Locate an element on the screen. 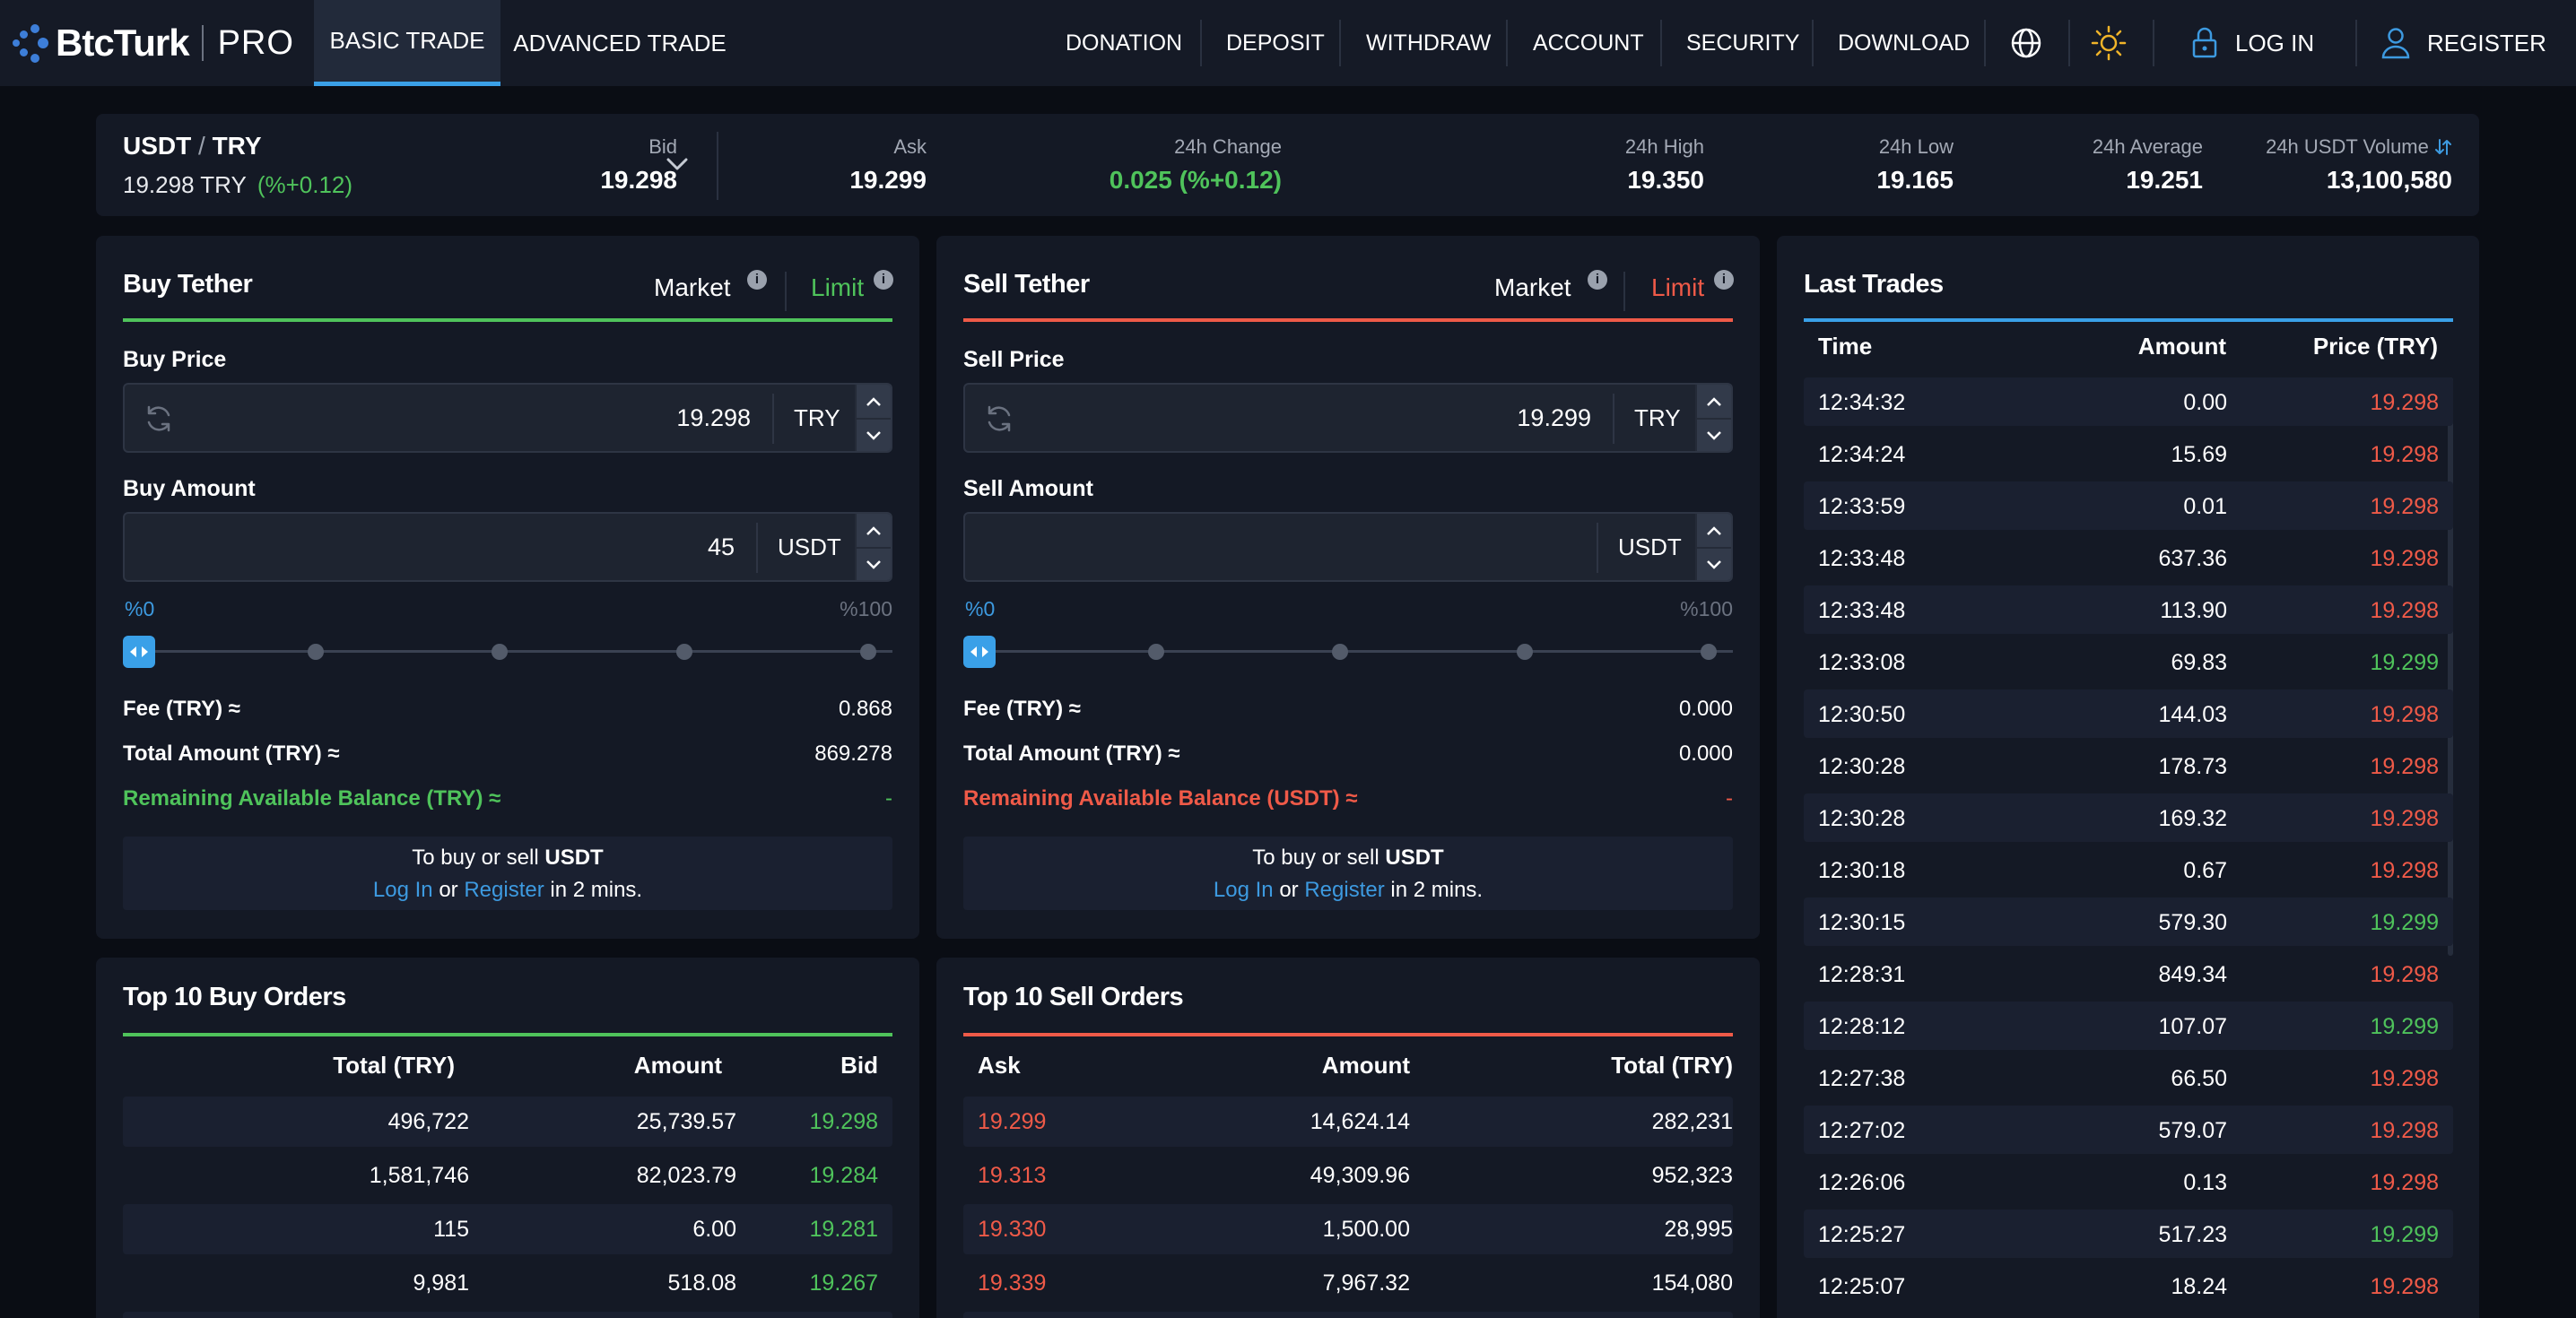  trade-row: 12:30:50 144.03 19.298 is located at coordinates (2128, 714).